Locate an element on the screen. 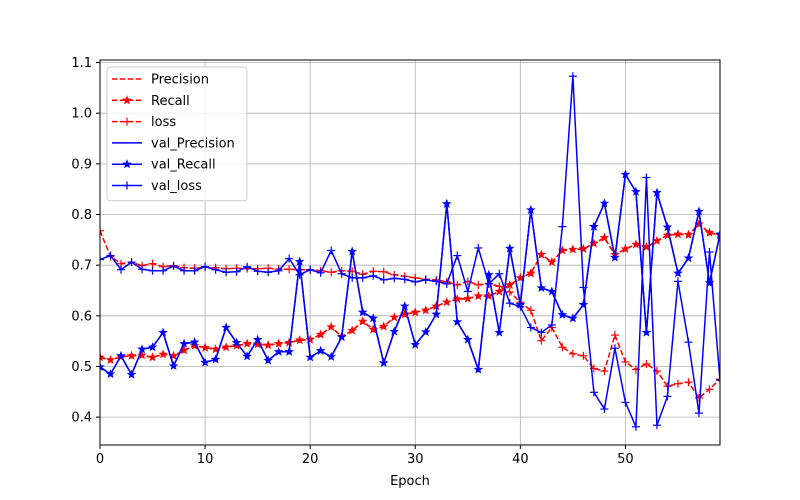  legend-entry: Precision is located at coordinates (160, 80).